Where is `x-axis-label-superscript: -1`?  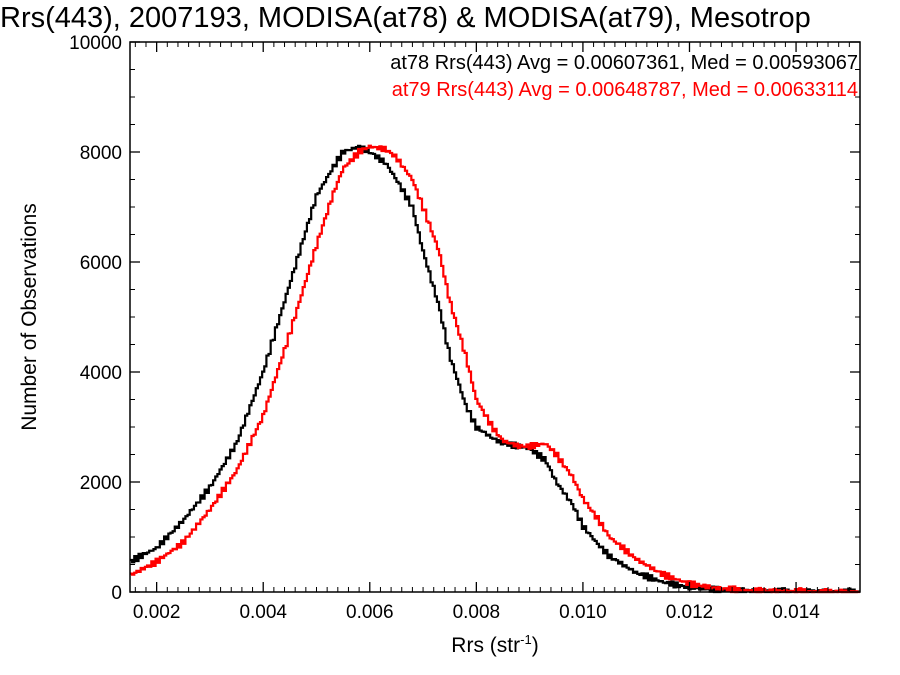 x-axis-label-superscript: -1 is located at coordinates (526, 639).